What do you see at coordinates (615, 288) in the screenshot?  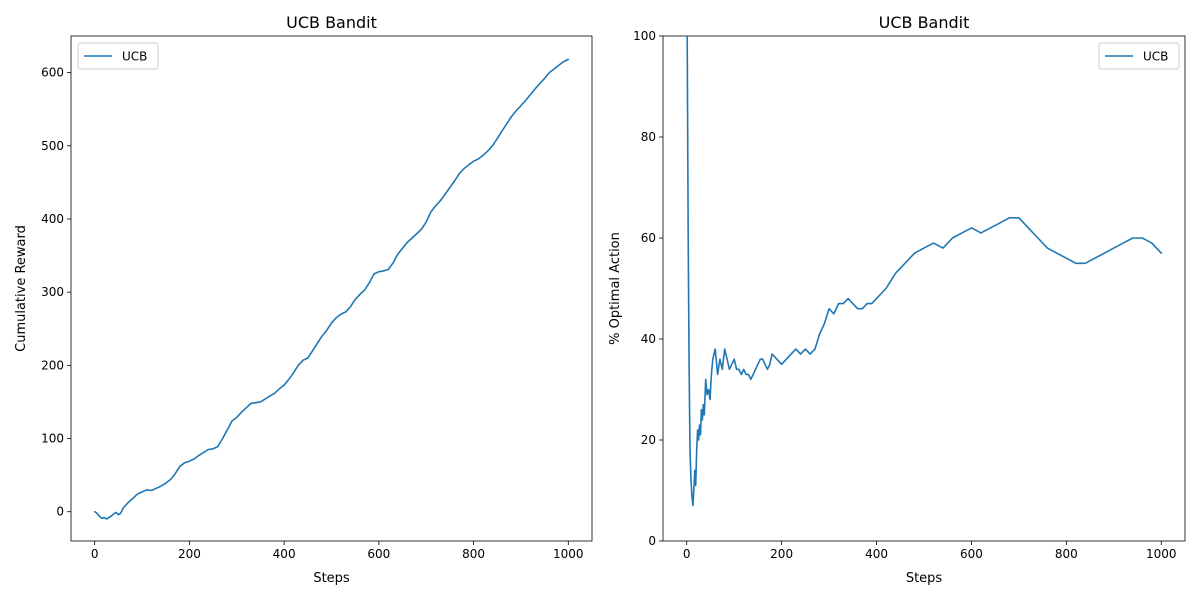 I see `y-axis-label: % Optimal Action` at bounding box center [615, 288].